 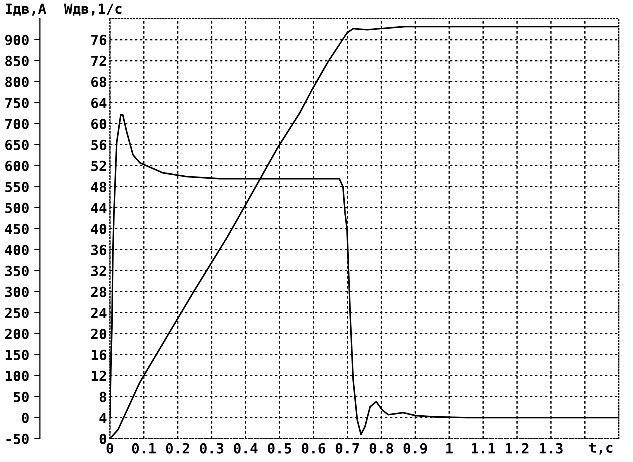 What do you see at coordinates (517, 448) in the screenshot?
I see `x-tick-label: 1.2` at bounding box center [517, 448].